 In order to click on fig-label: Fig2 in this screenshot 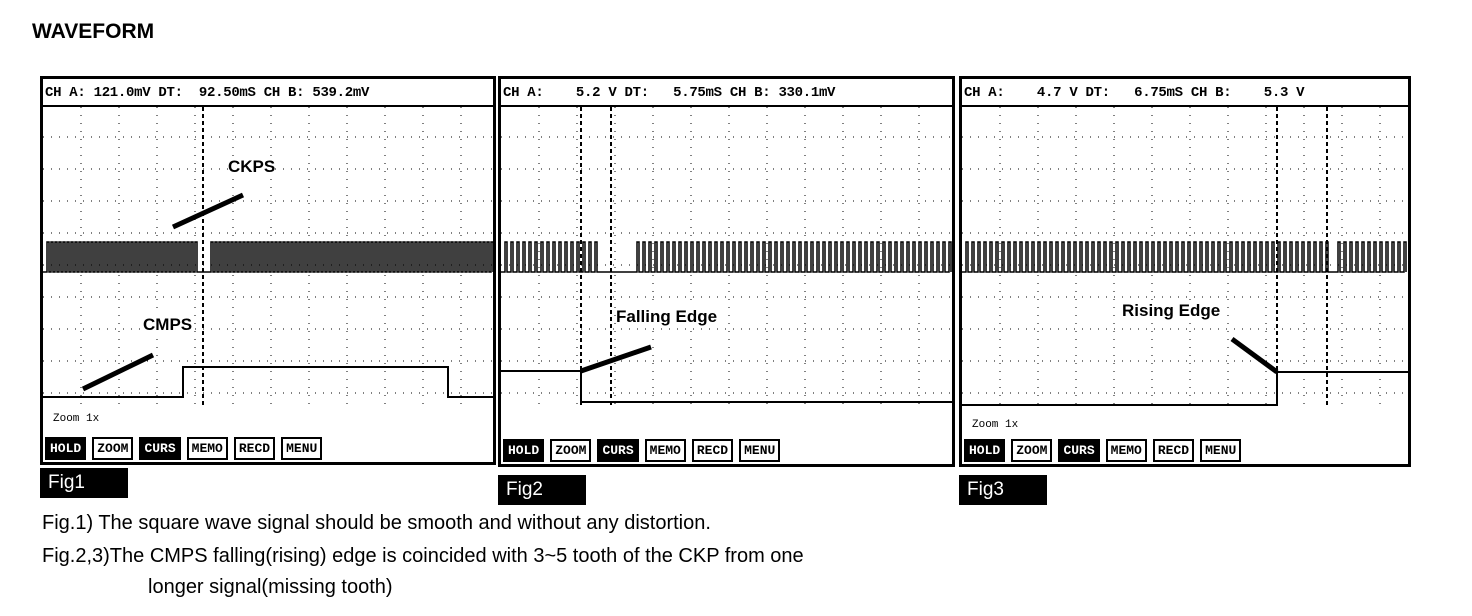, I will do `click(542, 490)`.